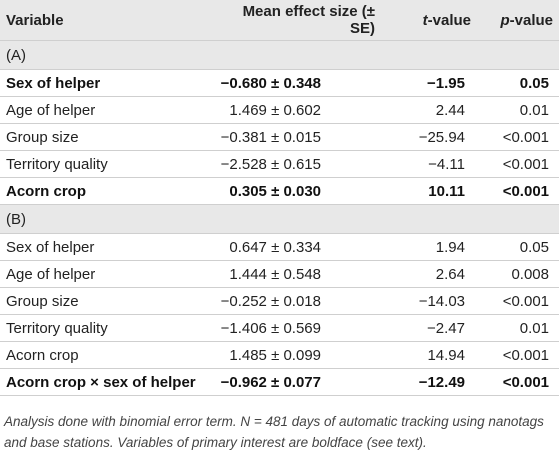 The height and width of the screenshot is (461, 559). I want to click on section-row: (A), so click(279, 55).